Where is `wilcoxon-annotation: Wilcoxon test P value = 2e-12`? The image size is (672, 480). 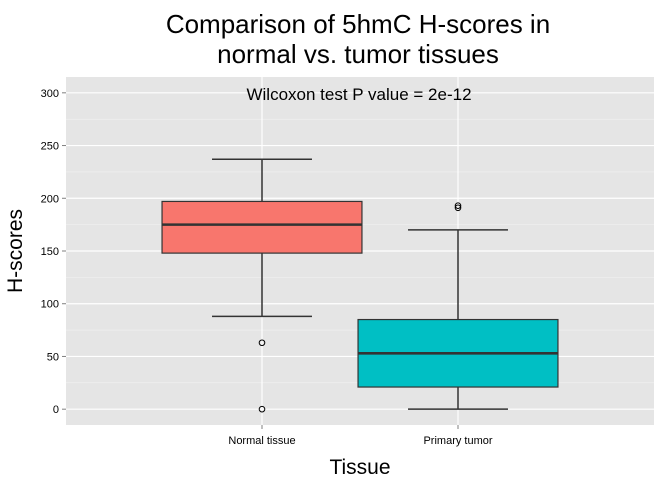
wilcoxon-annotation: Wilcoxon test P value = 2e-12 is located at coordinates (358, 94).